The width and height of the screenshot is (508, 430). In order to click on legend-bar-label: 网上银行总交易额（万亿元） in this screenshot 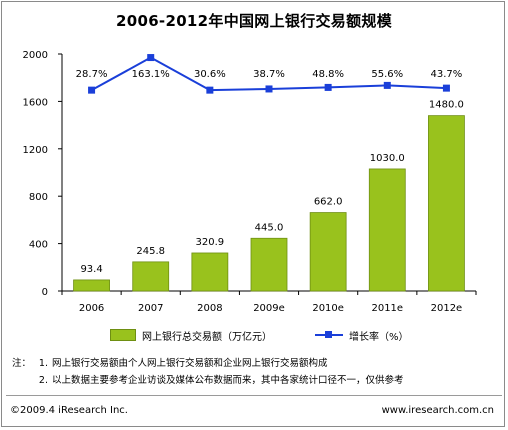, I will do `click(207, 337)`.